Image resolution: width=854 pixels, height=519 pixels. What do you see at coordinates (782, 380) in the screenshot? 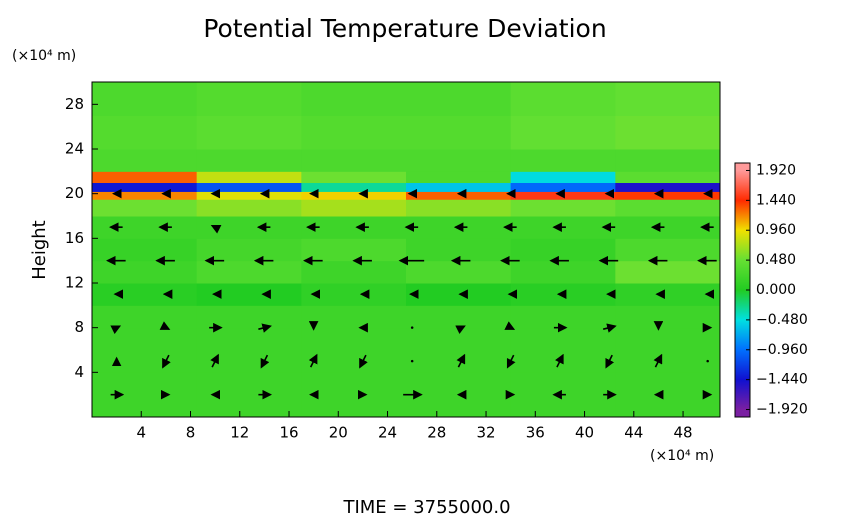
I see `colorbar-label: −1.440` at bounding box center [782, 380].